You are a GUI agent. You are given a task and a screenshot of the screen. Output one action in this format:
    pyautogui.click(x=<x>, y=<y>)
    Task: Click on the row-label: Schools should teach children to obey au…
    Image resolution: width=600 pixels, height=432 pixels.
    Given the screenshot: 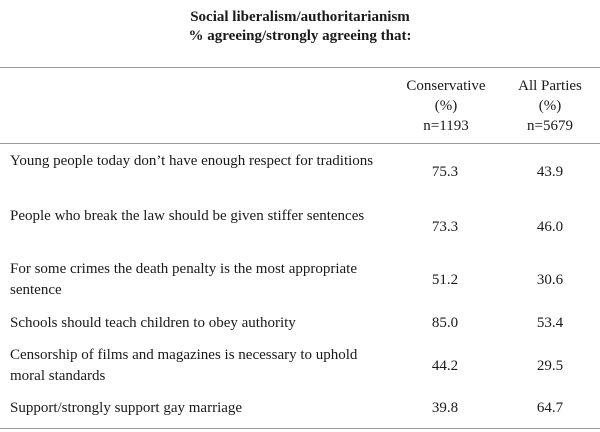 What is the action you would take?
    pyautogui.click(x=153, y=323)
    